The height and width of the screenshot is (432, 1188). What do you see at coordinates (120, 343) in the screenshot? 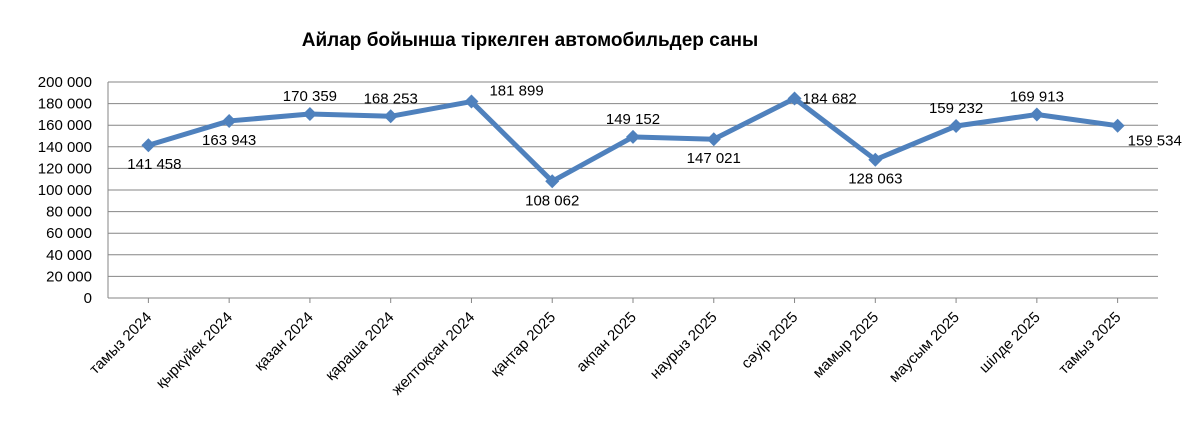
I see `x-tick-label: тамыз 2024` at bounding box center [120, 343].